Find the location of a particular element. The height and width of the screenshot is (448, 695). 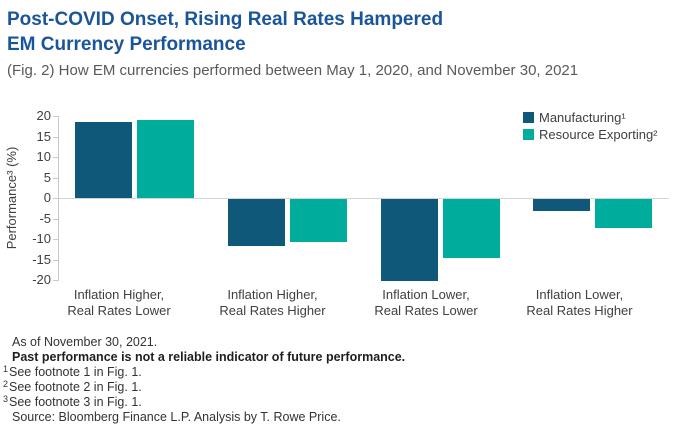

x-category-label: Inflation Higher, Real Rates Lower is located at coordinates (119, 303).